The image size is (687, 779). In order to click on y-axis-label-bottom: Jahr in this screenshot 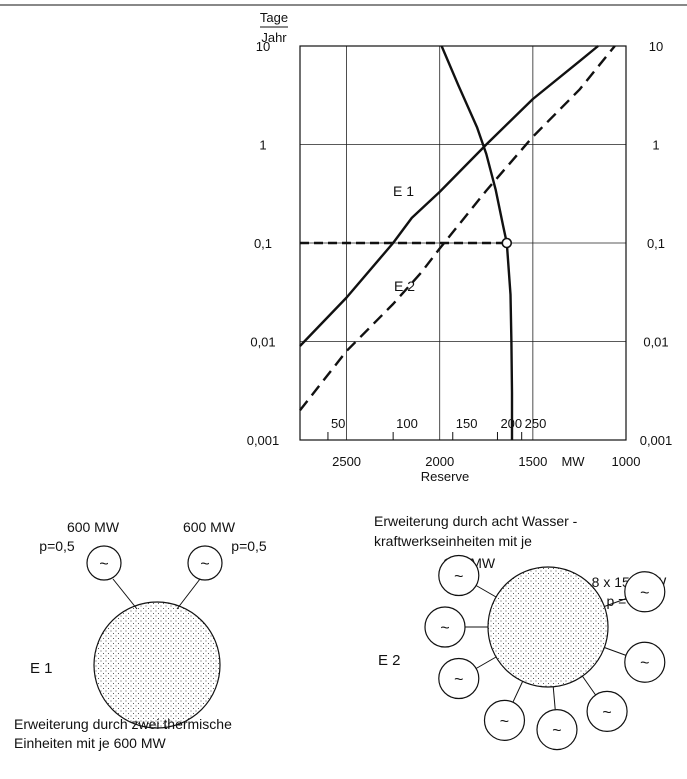, I will do `click(274, 37)`.